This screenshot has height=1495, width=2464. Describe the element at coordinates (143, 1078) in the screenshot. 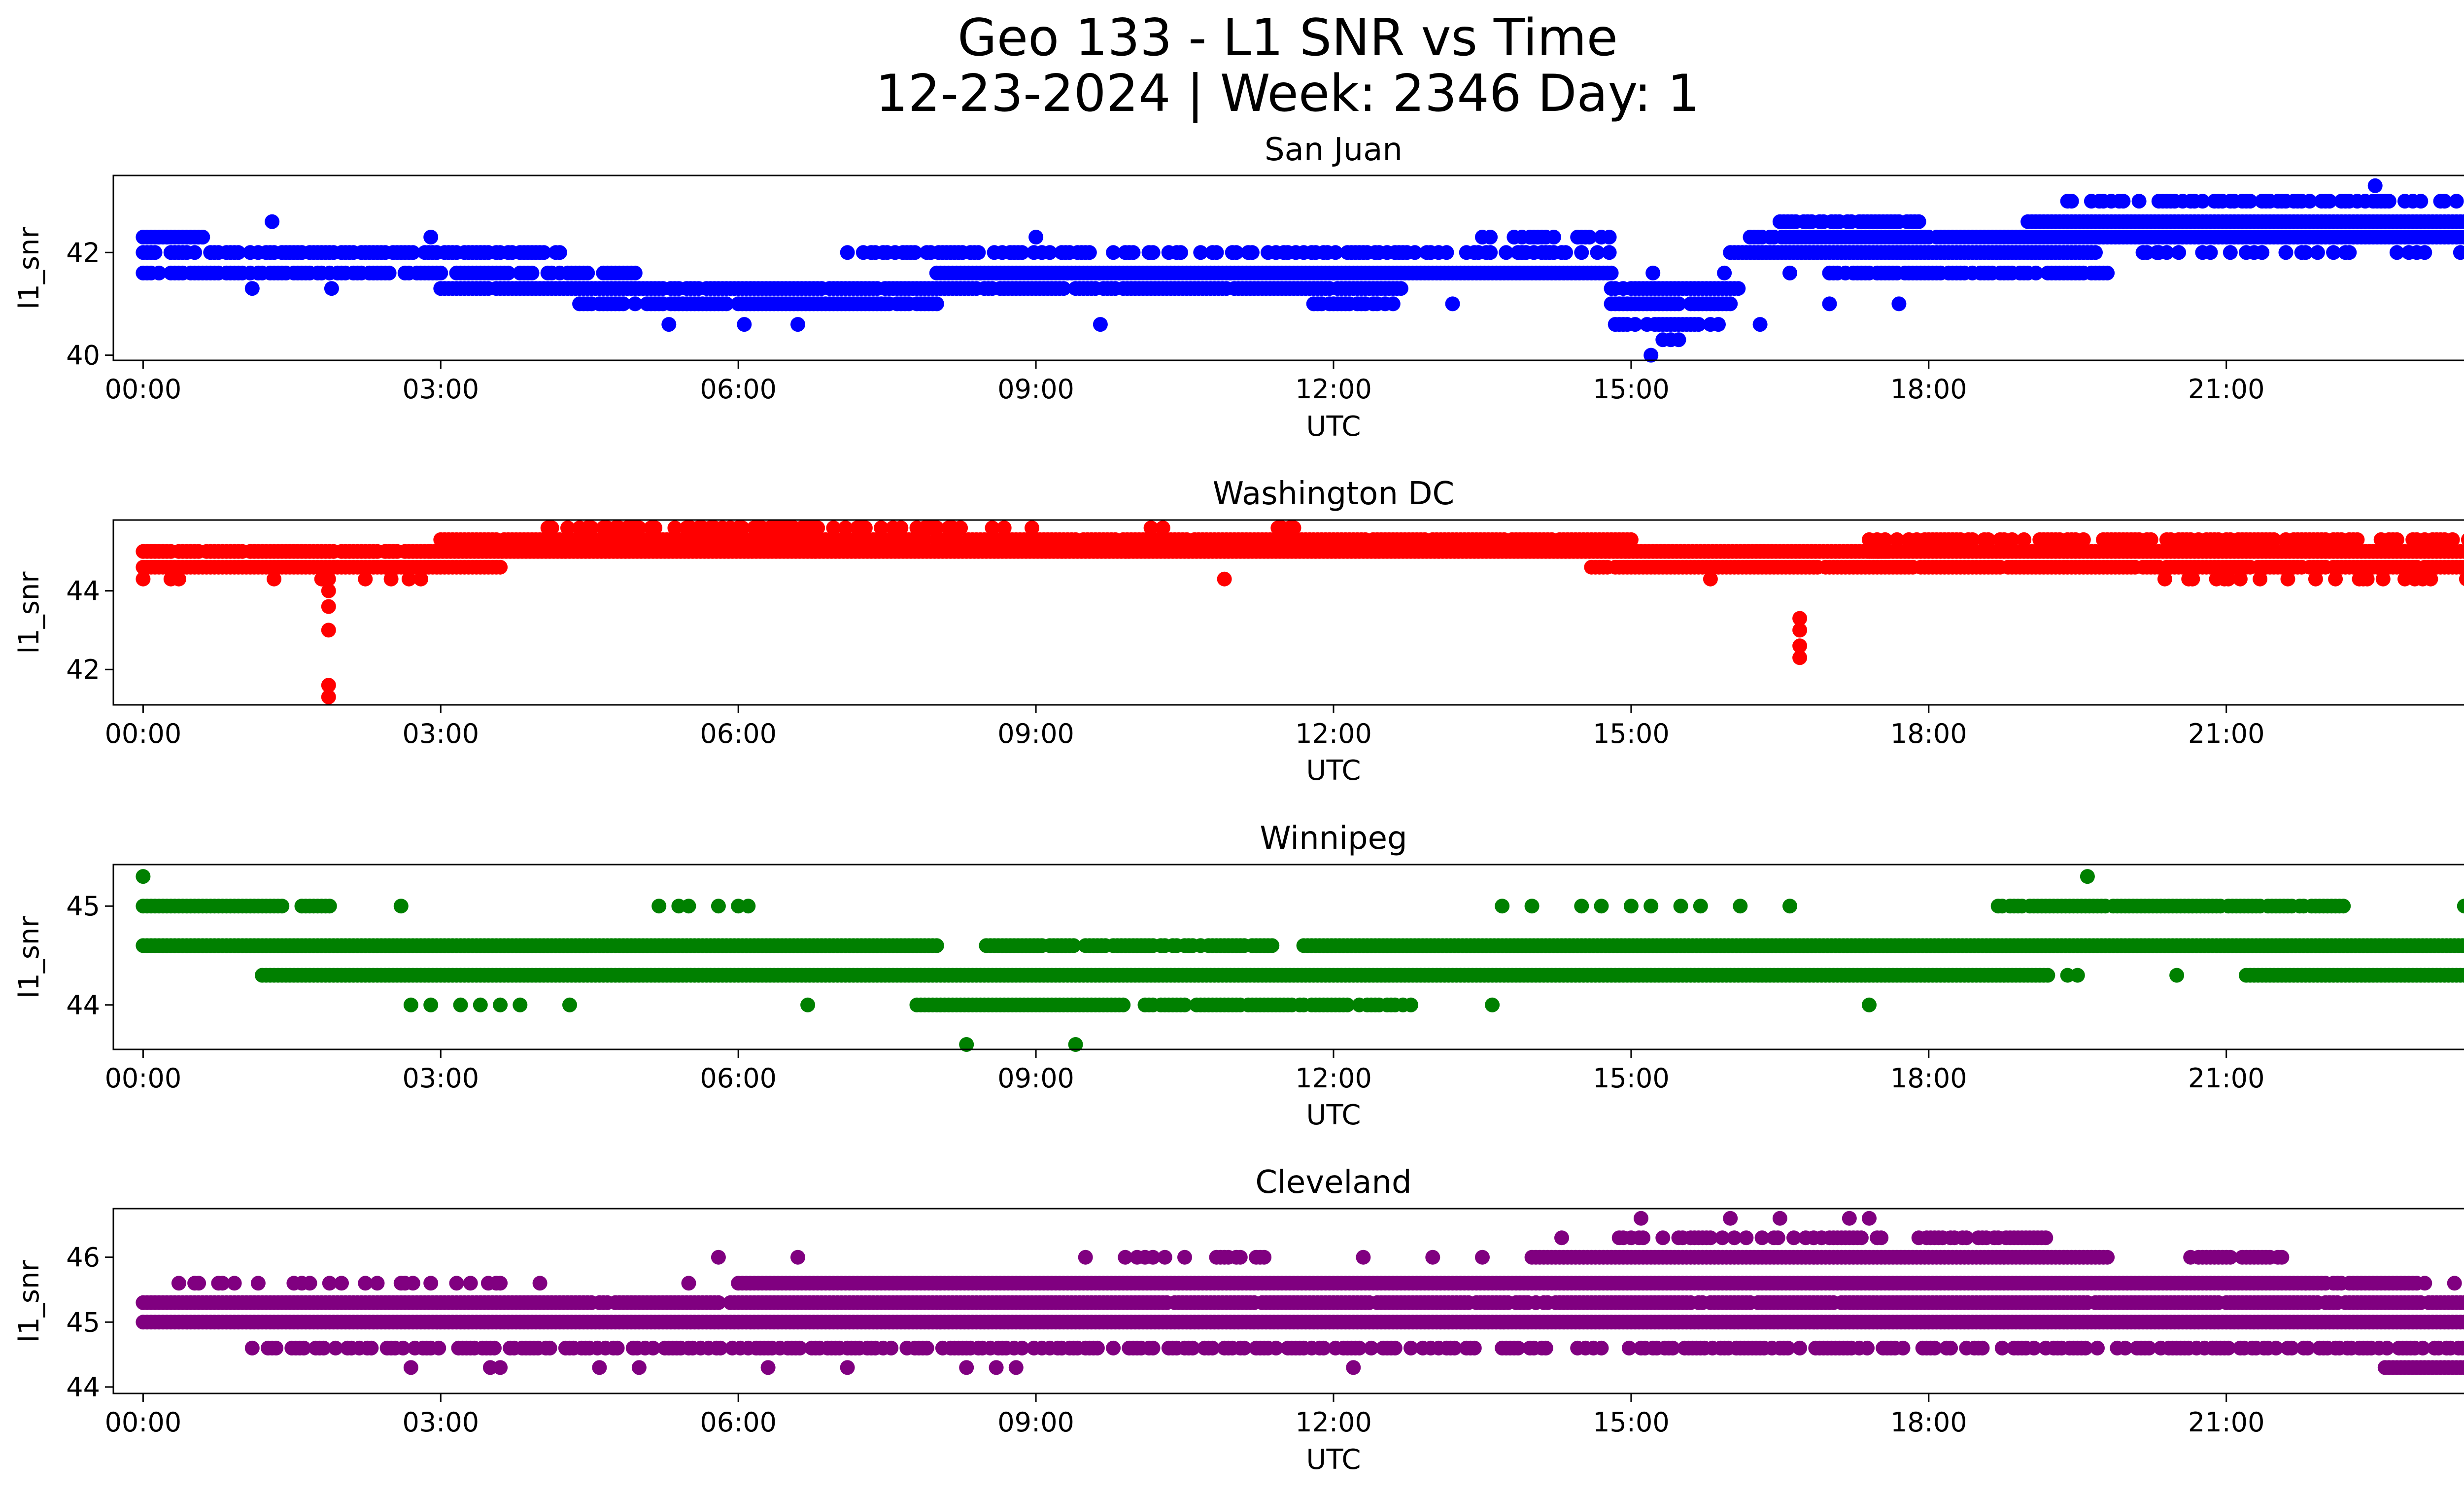

I see `x-tick-label: 00:00` at that location.